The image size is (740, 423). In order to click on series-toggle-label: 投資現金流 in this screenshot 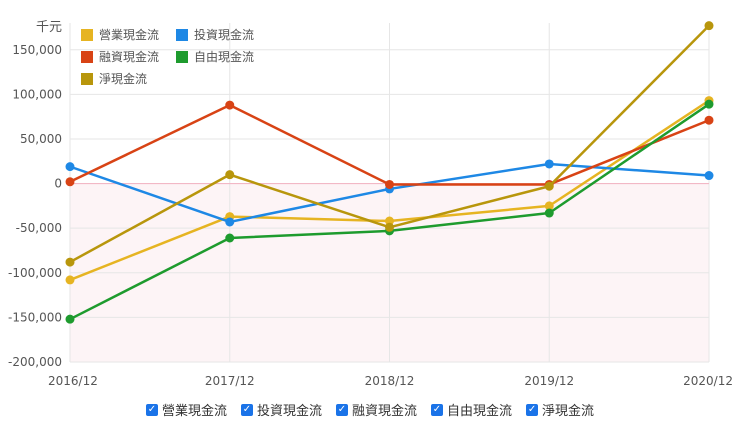, I will do `click(289, 411)`.